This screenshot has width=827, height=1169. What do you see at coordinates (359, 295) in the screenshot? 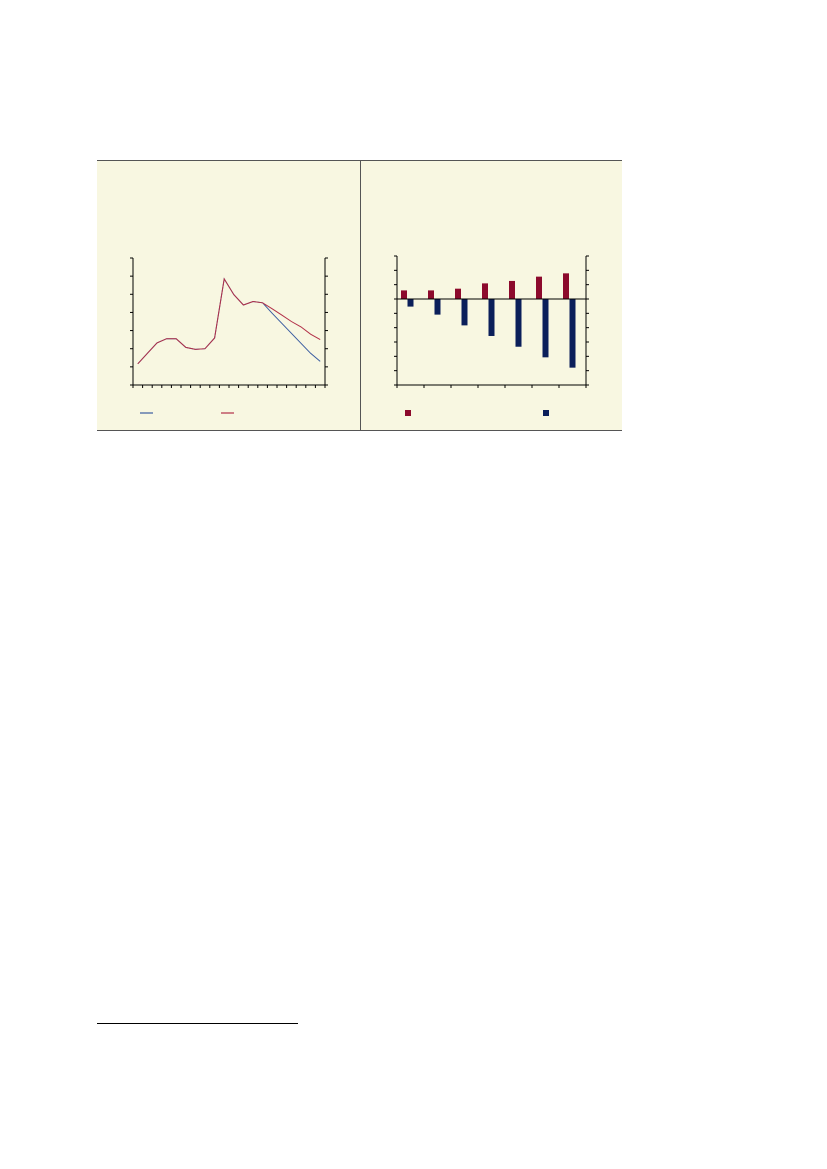
I see `chart-panel` at bounding box center [359, 295].